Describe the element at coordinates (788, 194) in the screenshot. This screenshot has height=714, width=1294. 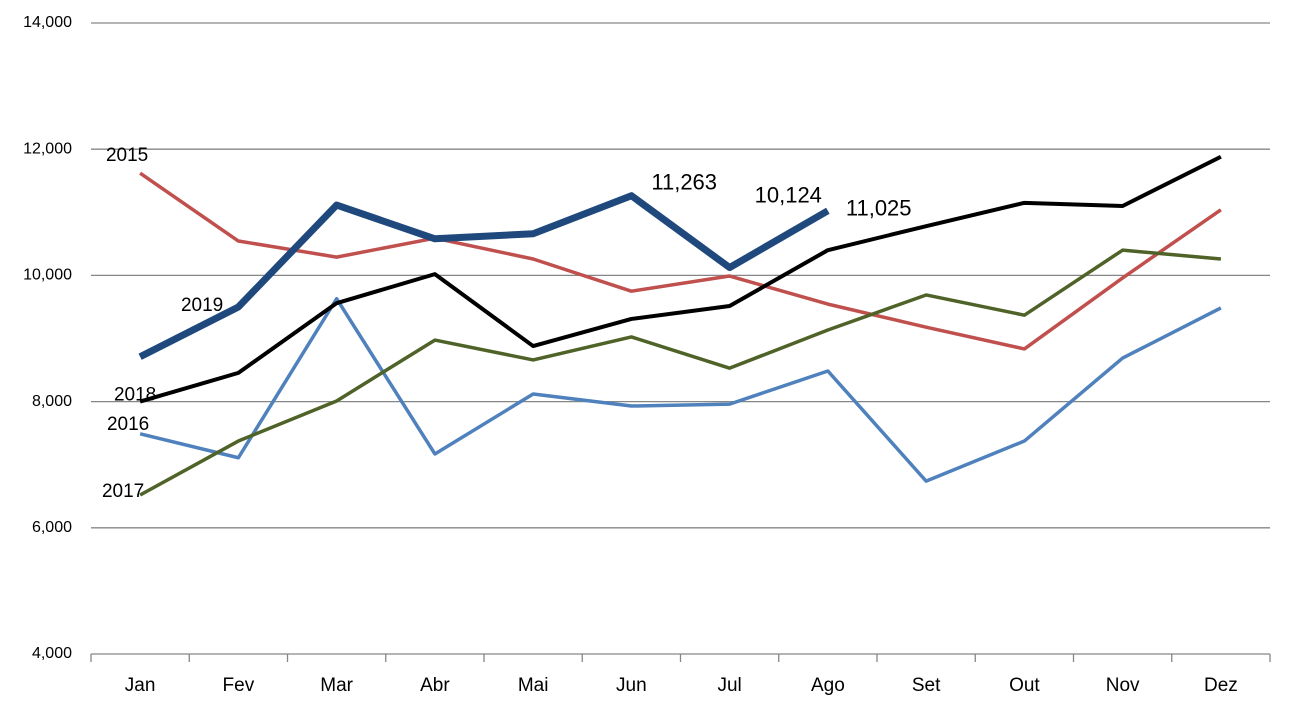
I see `data-label: 10,124` at that location.